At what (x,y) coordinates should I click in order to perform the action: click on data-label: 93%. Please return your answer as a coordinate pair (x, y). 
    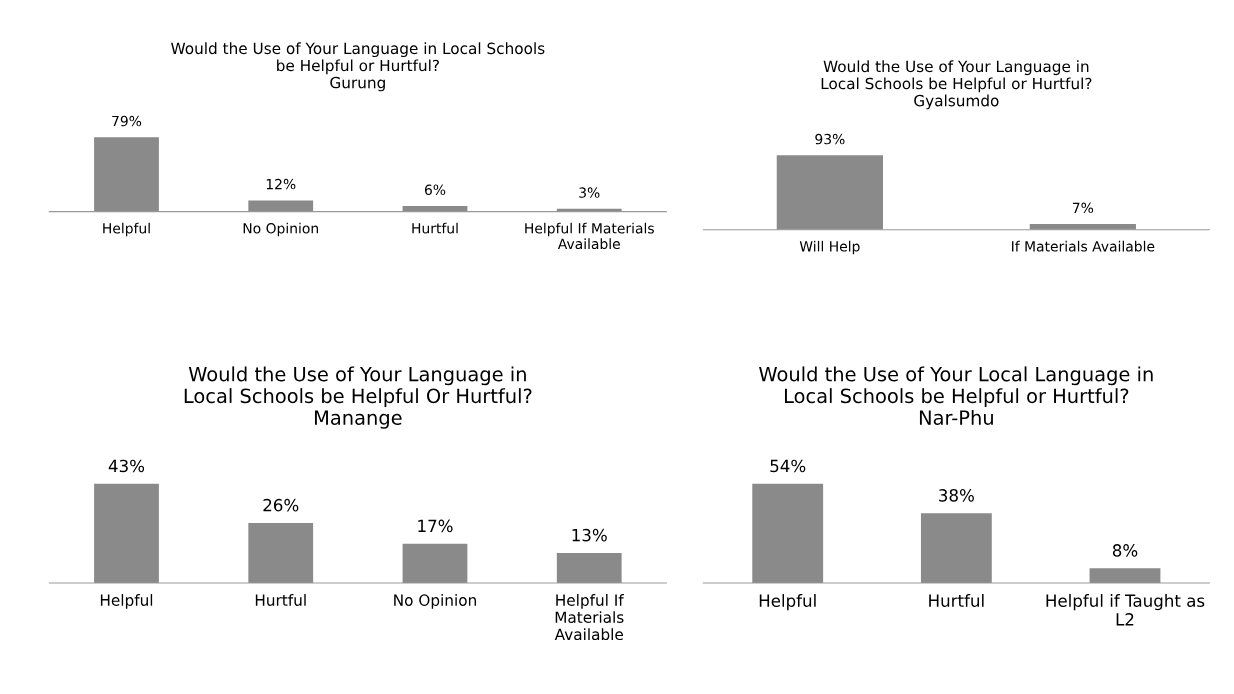
    Looking at the image, I should click on (830, 139).